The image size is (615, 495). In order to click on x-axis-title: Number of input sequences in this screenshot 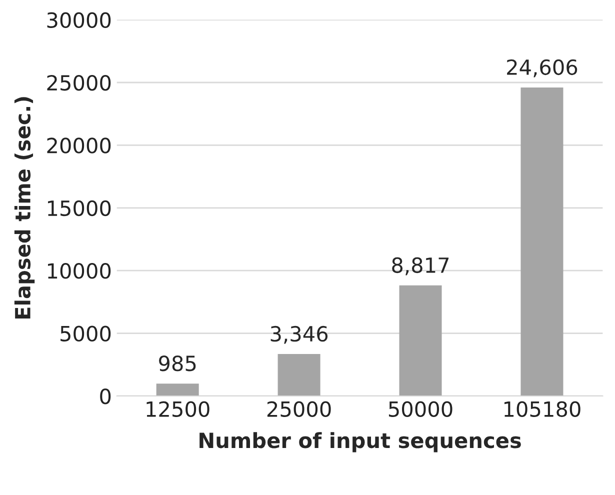, I will do `click(360, 442)`.